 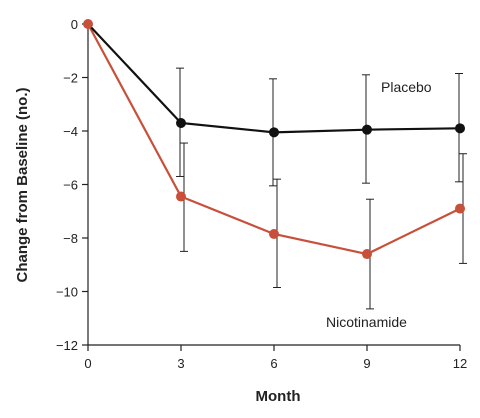 What do you see at coordinates (74, 24) in the screenshot?
I see `y-tick-label: 0` at bounding box center [74, 24].